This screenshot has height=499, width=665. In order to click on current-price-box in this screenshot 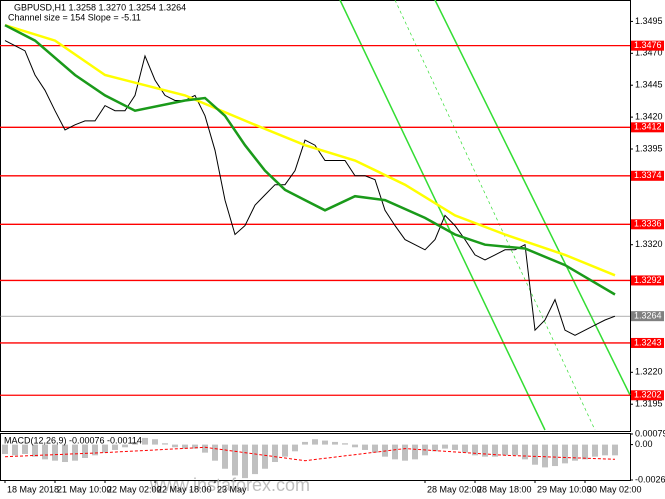, I will do `click(647, 316)`.